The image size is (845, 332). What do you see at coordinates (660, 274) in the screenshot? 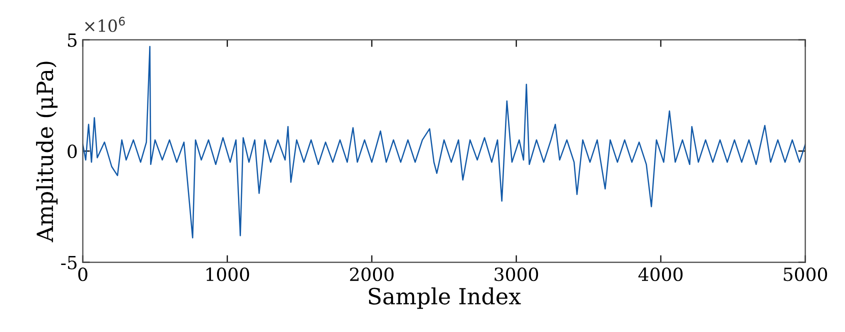
I see `x-tick-label: 4000` at bounding box center [660, 274].